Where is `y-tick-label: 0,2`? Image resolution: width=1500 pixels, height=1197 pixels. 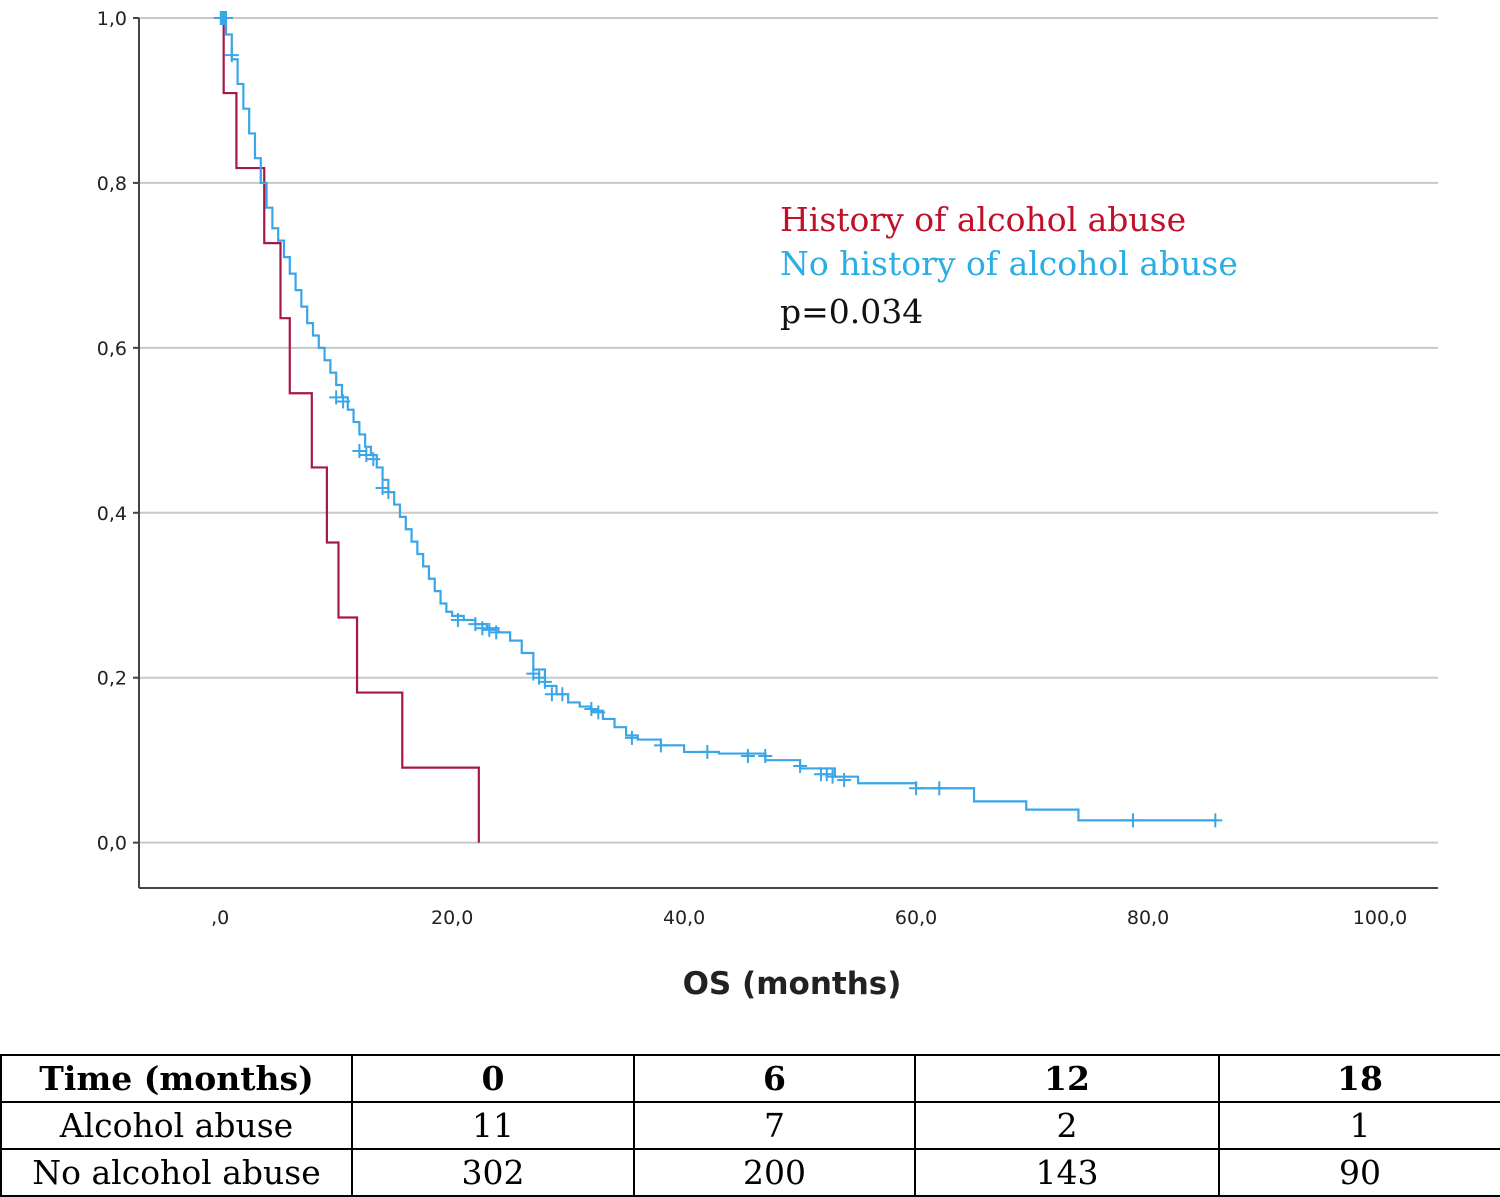 y-tick-label: 0,2 is located at coordinates (112, 679).